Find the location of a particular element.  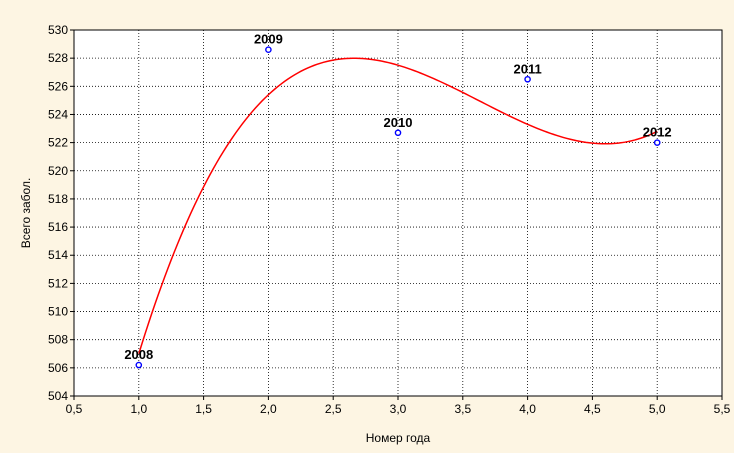

y-tick-label: 524 is located at coordinates (58, 114).